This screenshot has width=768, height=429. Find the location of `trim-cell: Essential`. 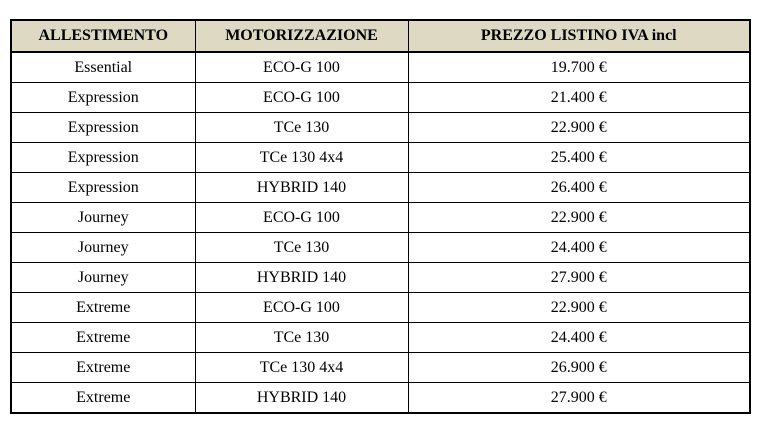

trim-cell: Essential is located at coordinates (103, 67).